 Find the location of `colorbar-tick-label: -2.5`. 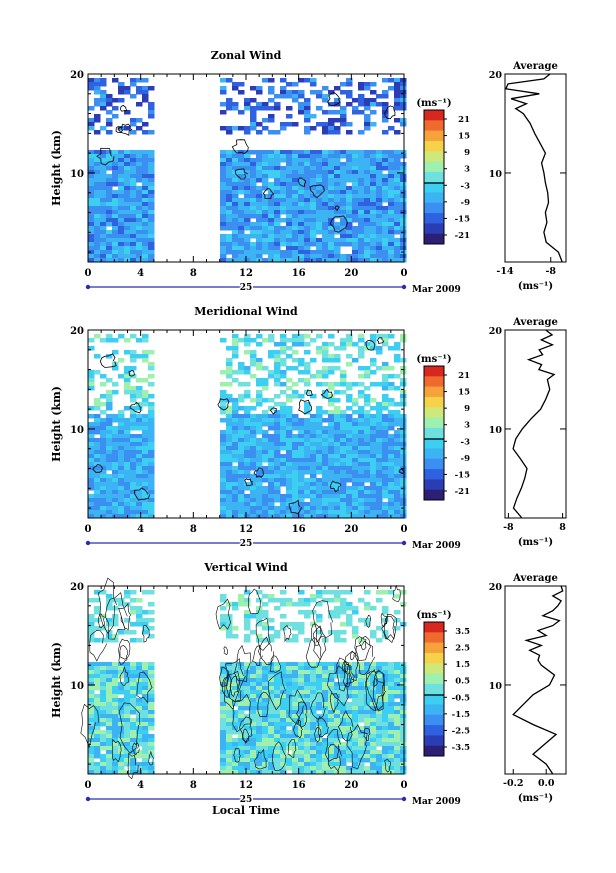

colorbar-tick-label: -2.5 is located at coordinates (461, 731).